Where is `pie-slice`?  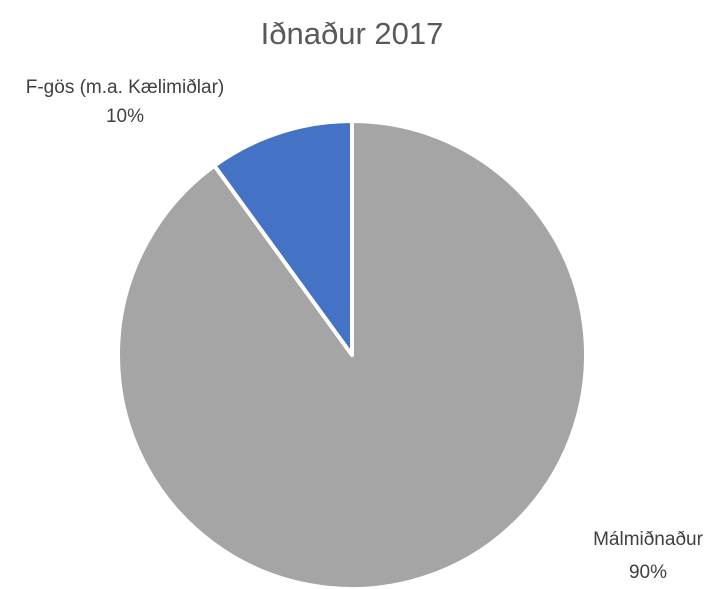 pie-slice is located at coordinates (283, 238).